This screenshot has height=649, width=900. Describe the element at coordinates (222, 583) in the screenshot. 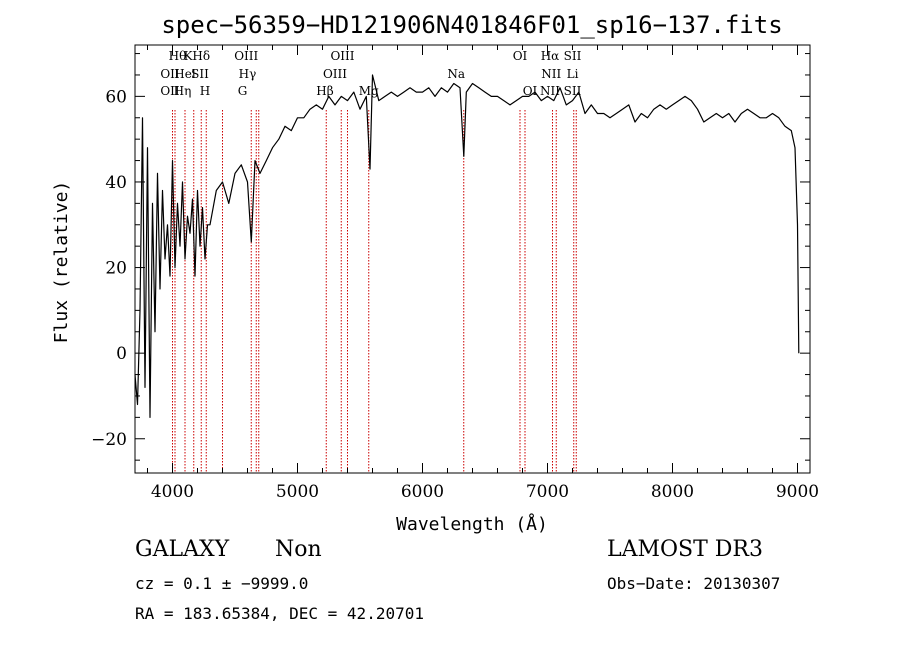

I see `redshift-text: cz = 0.1 ± −9999.0` at that location.